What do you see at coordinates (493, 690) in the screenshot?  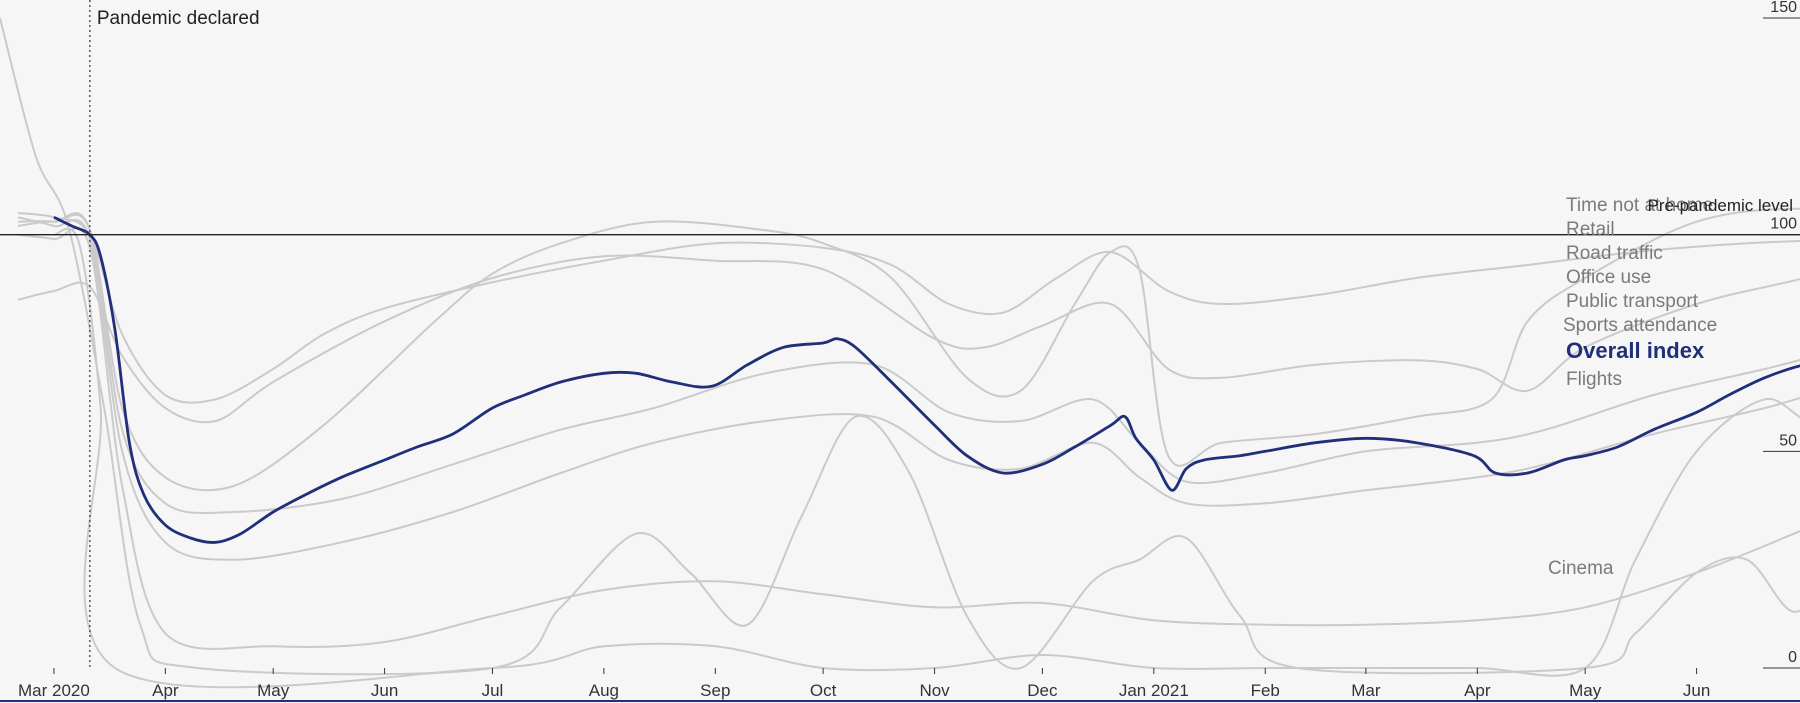 I see `x-tick-label: Jul` at bounding box center [493, 690].